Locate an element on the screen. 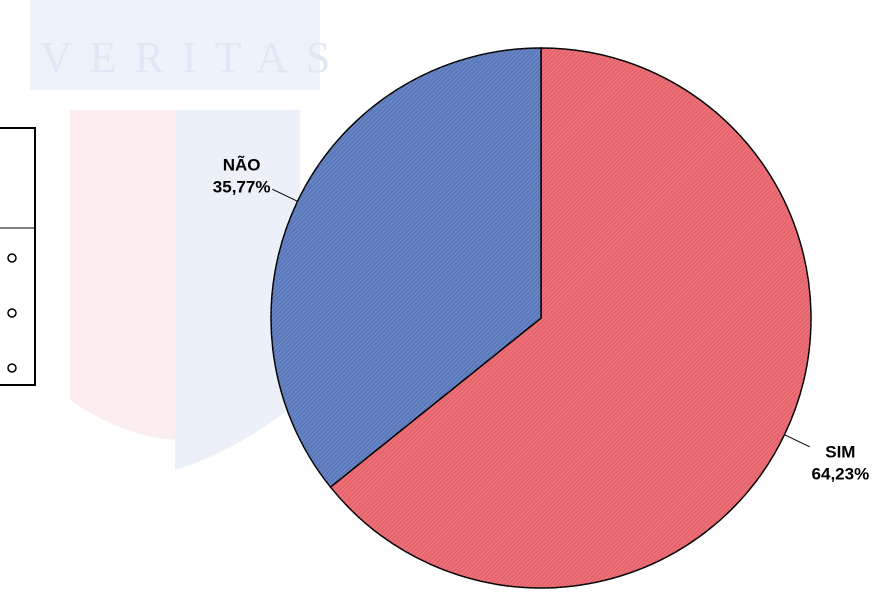  slice-label: NÃO is located at coordinates (242, 164).